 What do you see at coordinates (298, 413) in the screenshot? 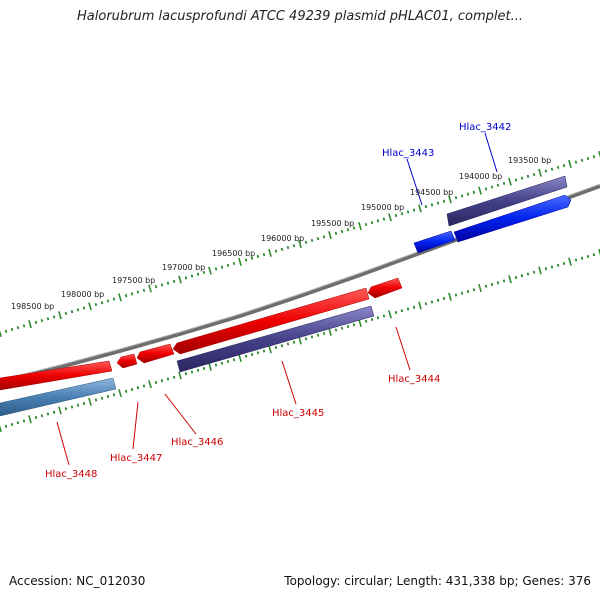
I see `gene-label-hlac-3445: Hlac_3445` at bounding box center [298, 413].